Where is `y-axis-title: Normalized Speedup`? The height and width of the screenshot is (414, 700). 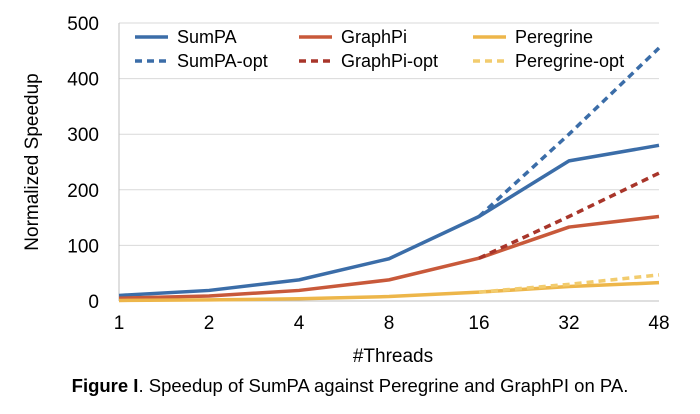 y-axis-title: Normalized Speedup is located at coordinates (32, 161).